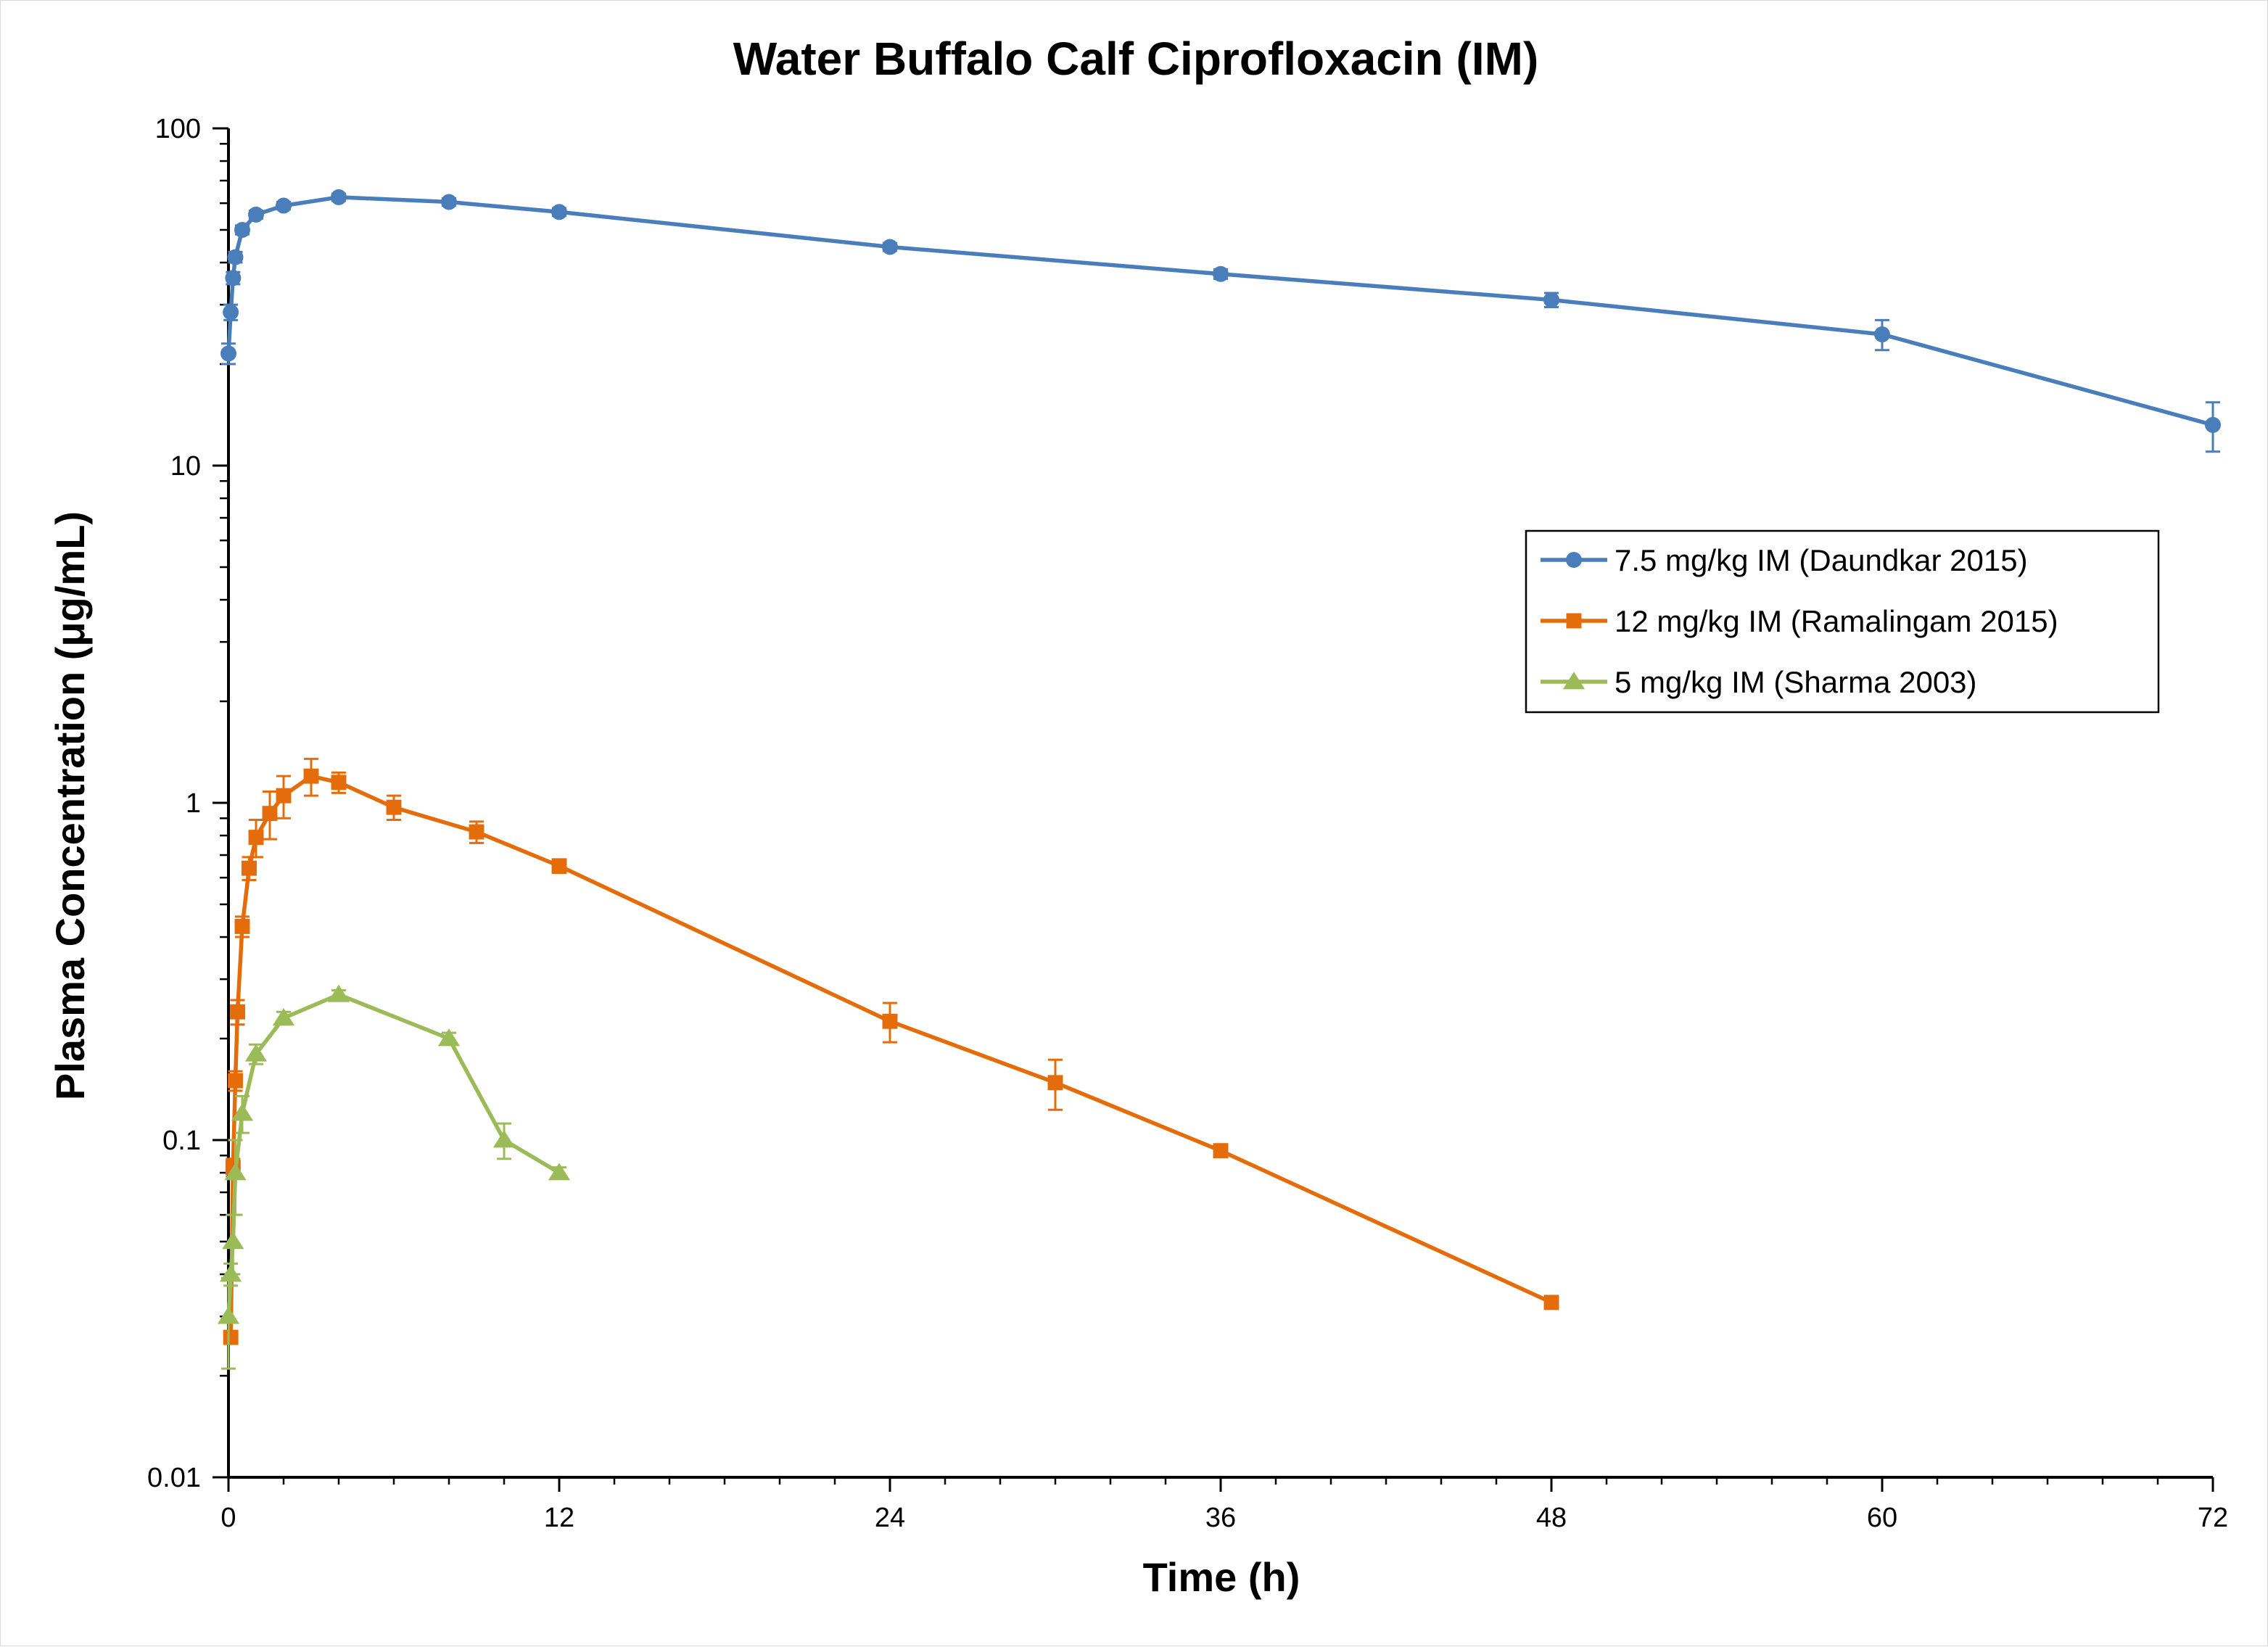 The width and height of the screenshot is (2268, 1647). What do you see at coordinates (228, 1518) in the screenshot?
I see `x-tick-label: 0` at bounding box center [228, 1518].